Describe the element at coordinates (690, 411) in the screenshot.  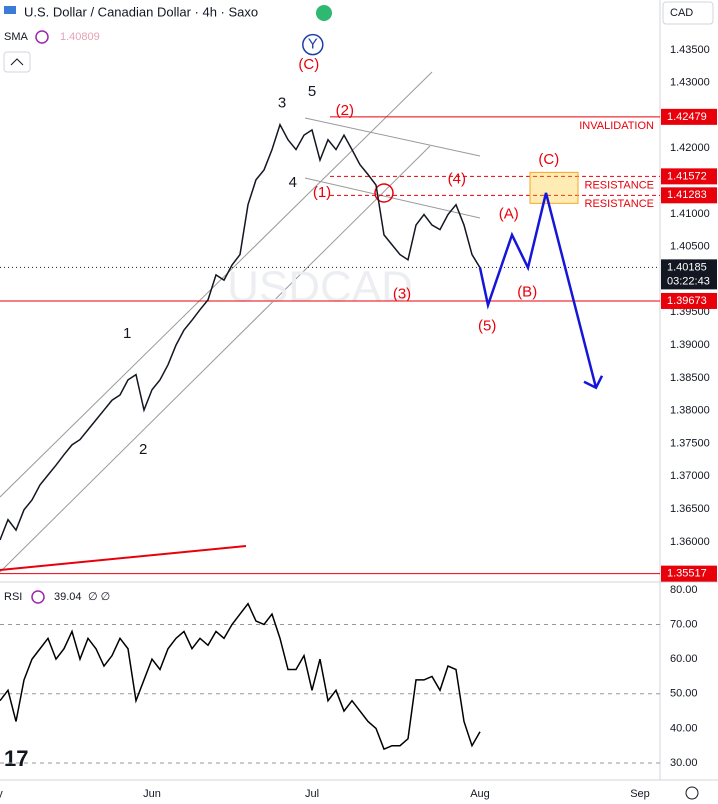
I see `y-tick-label: 1.38000` at that location.